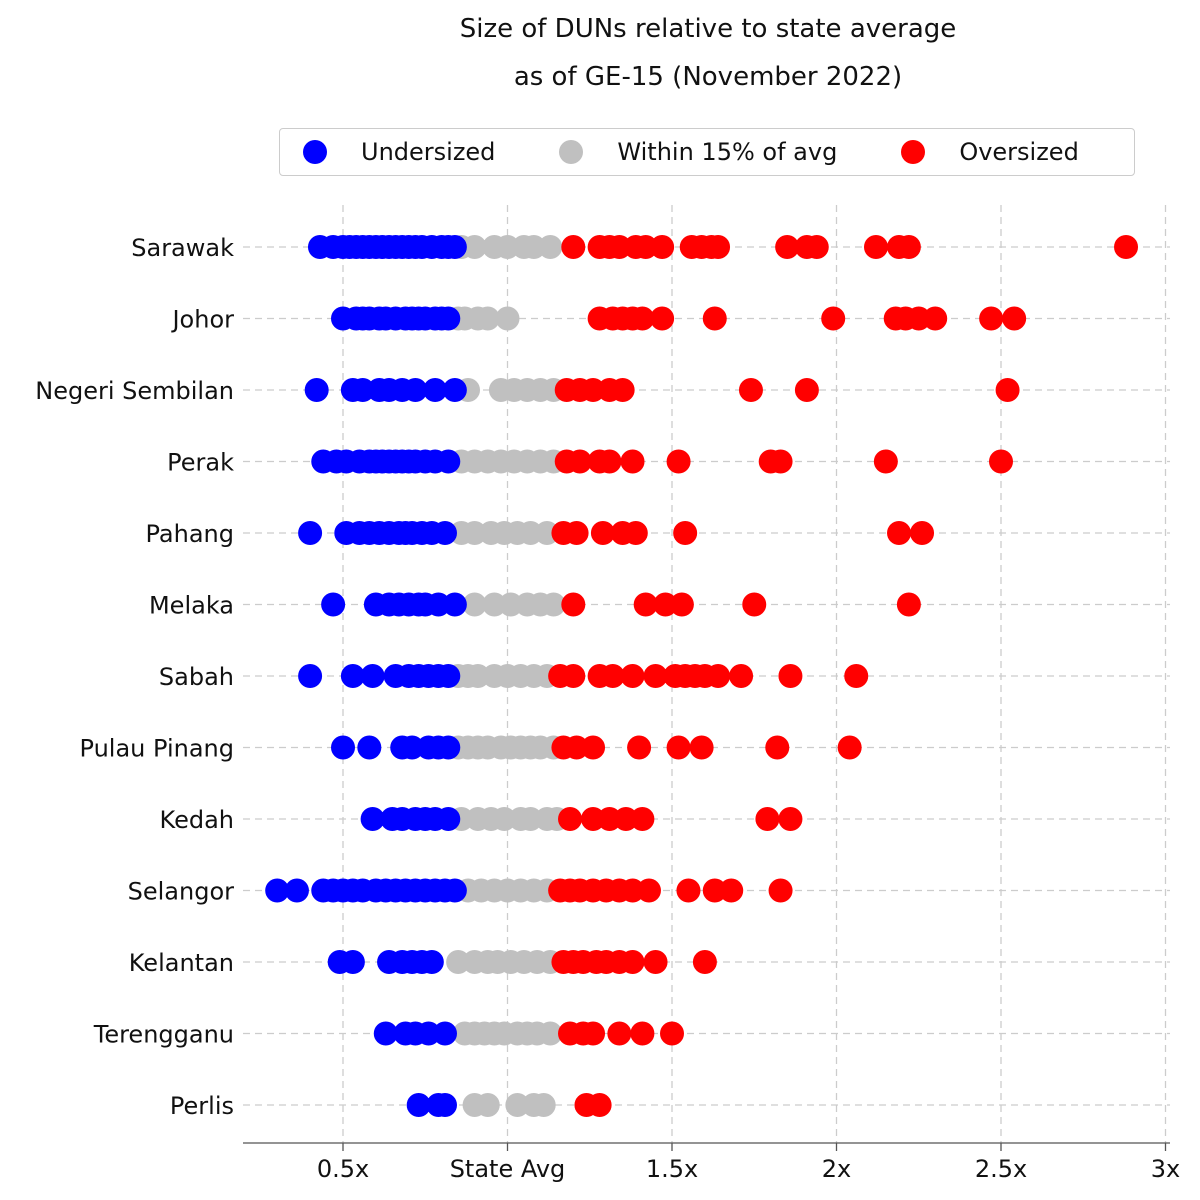 This screenshot has width=1200, height=1200. What do you see at coordinates (134, 391) in the screenshot?
I see `y-tick-label: Negeri Sembilan` at bounding box center [134, 391].